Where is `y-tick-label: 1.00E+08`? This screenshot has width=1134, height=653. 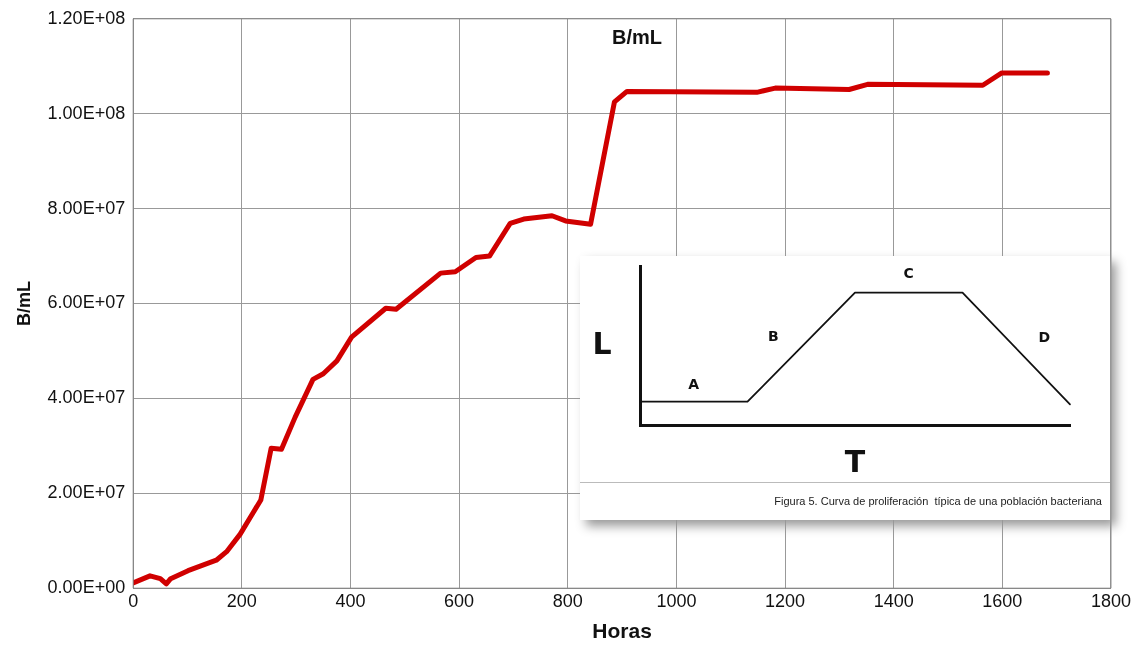
y-tick-label: 1.00E+08 is located at coordinates (86, 112).